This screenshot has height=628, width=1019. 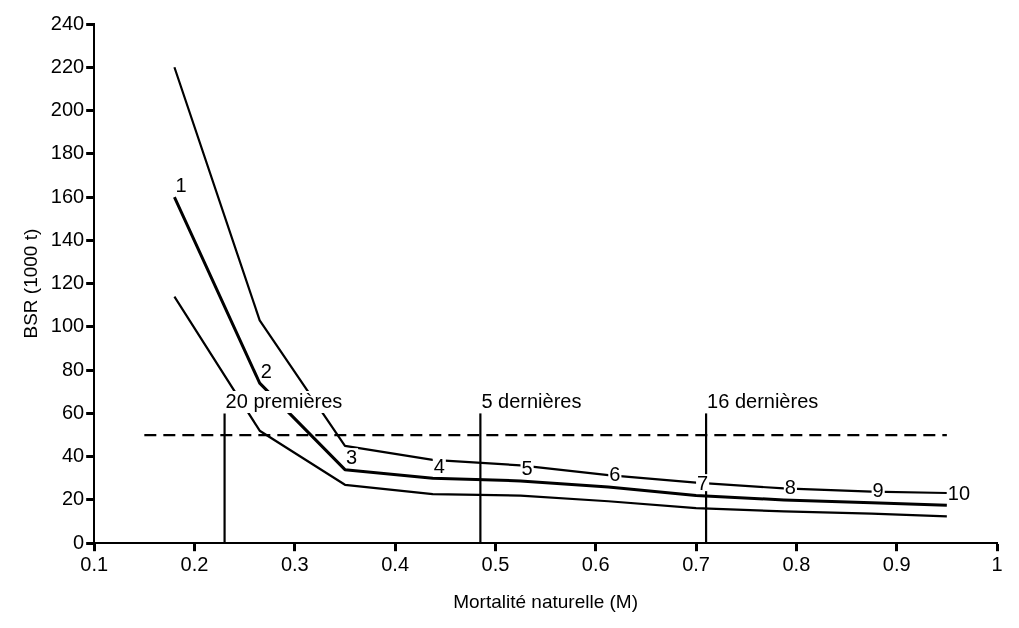 I want to click on annotation: 9, so click(x=878, y=490).